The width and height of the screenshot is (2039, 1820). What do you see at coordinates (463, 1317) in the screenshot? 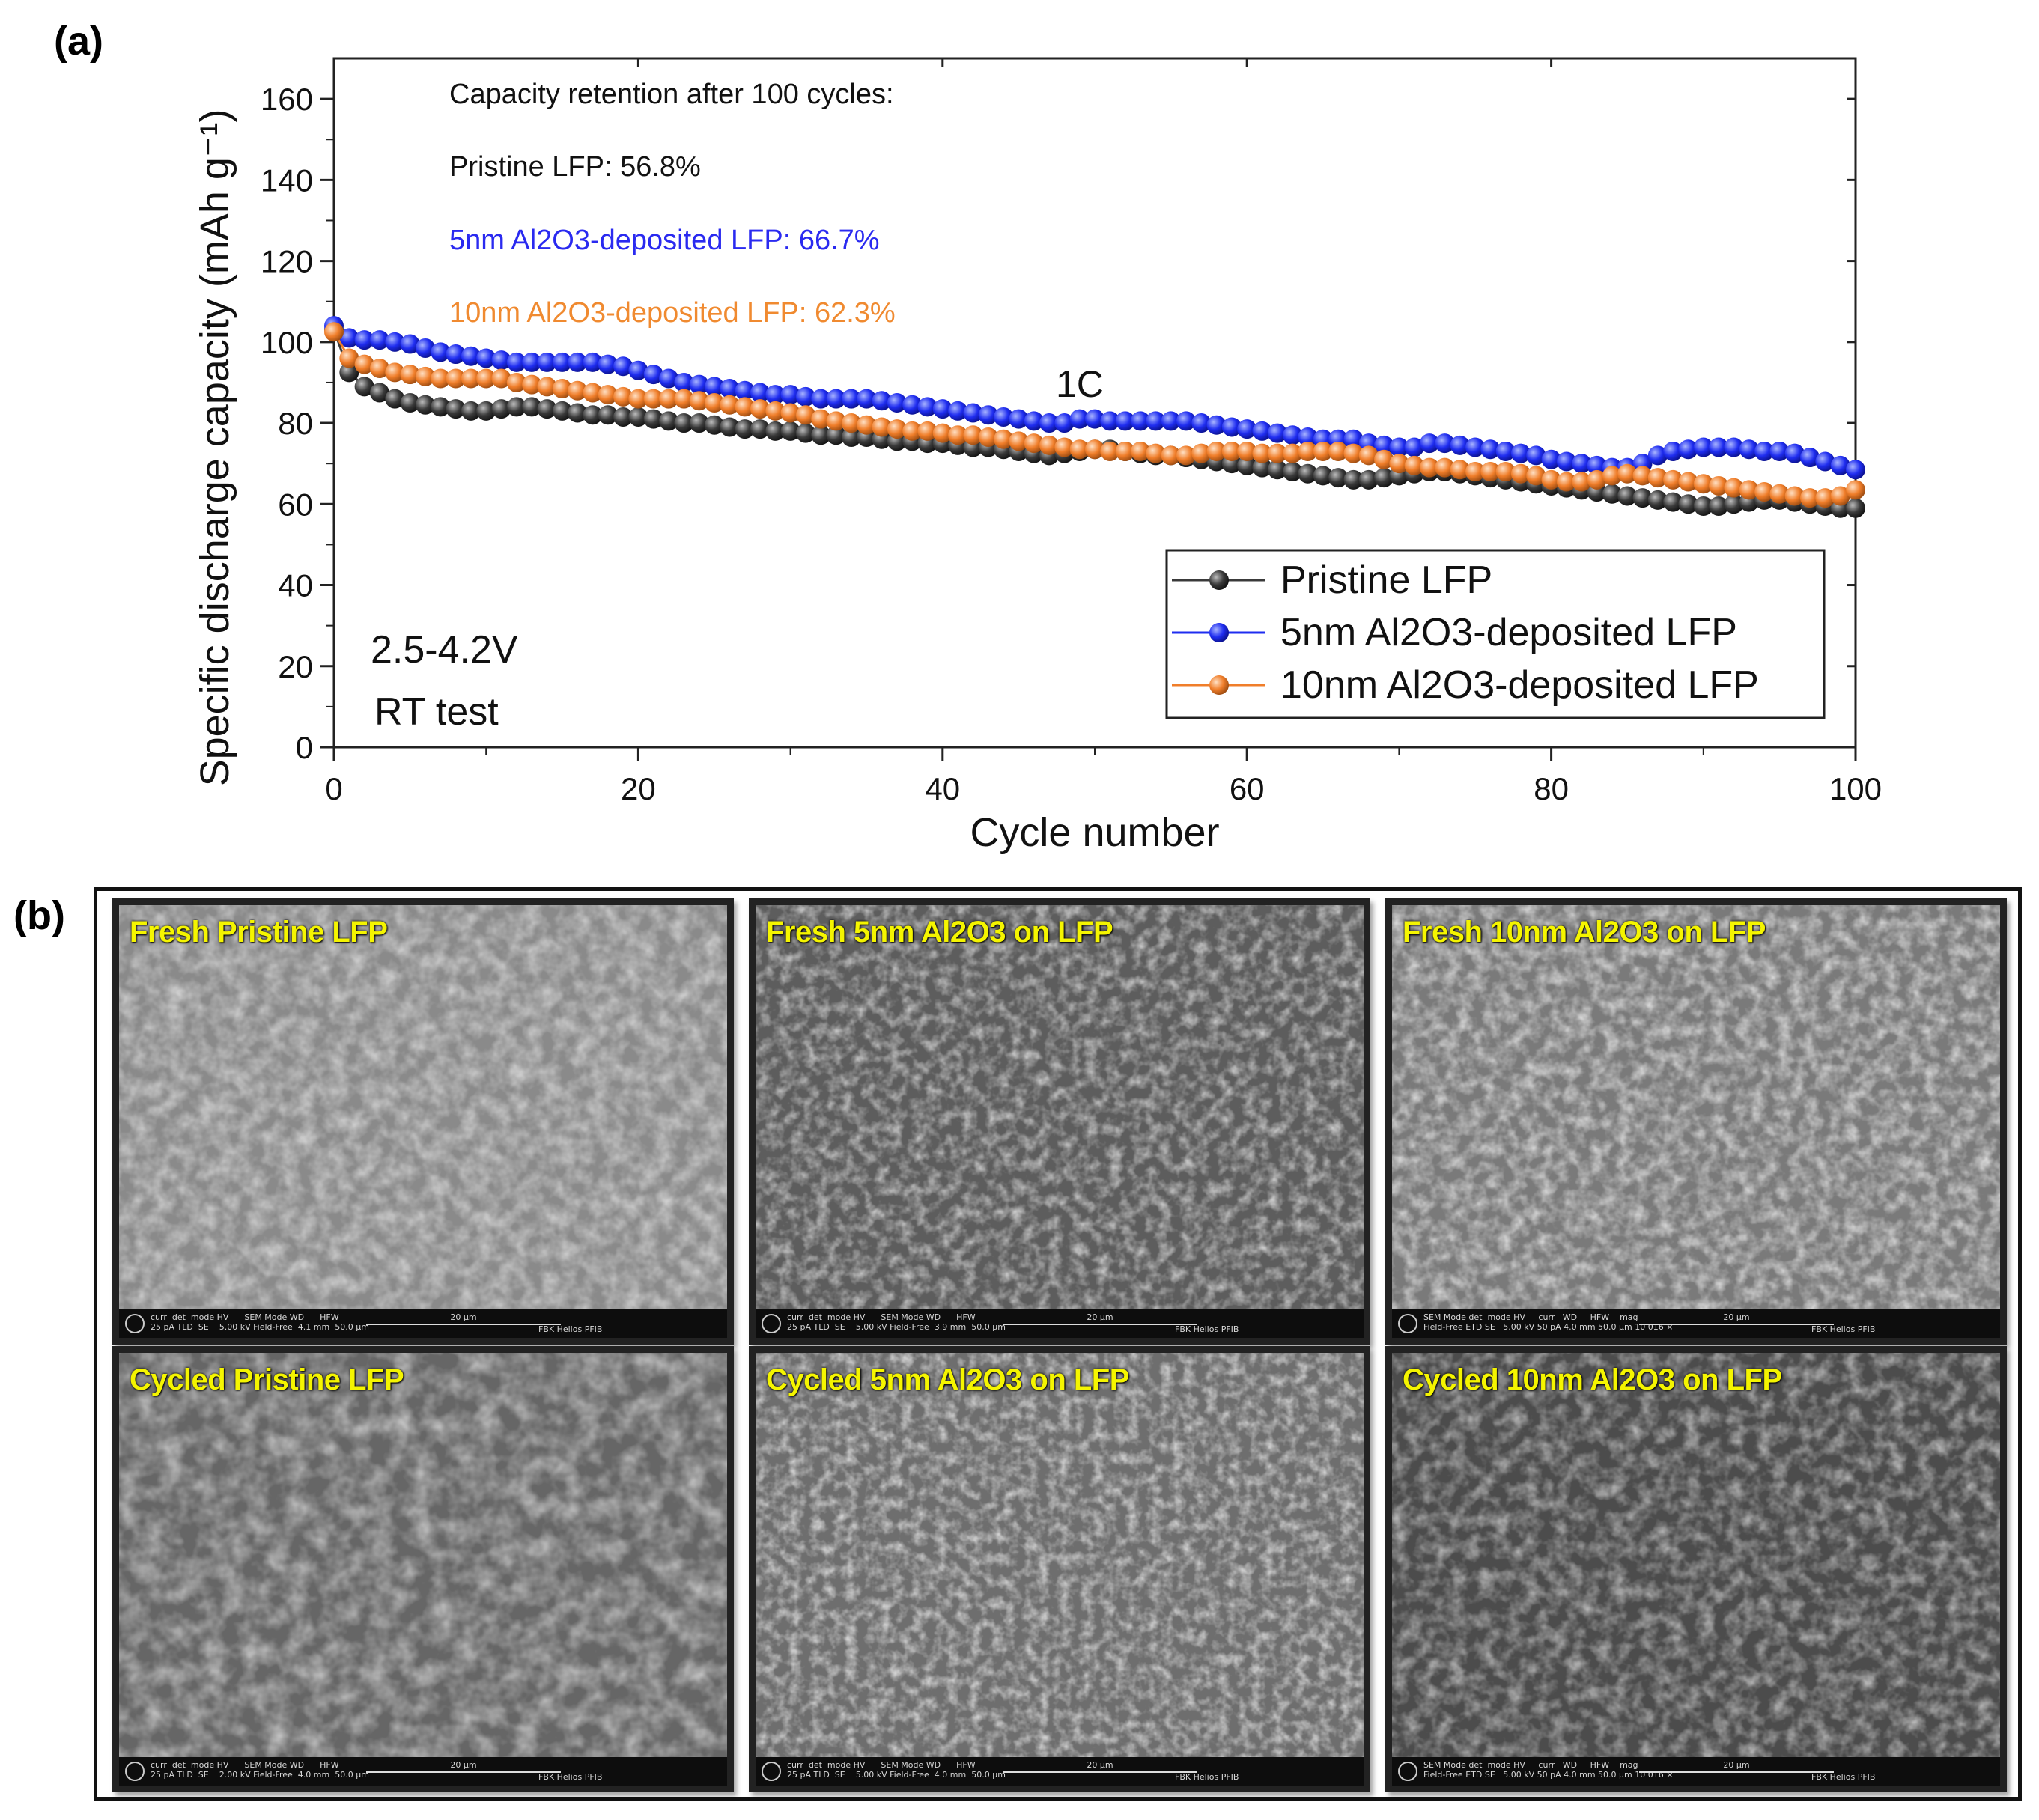
I see `sem-scale-label: 20 µm` at bounding box center [463, 1317].